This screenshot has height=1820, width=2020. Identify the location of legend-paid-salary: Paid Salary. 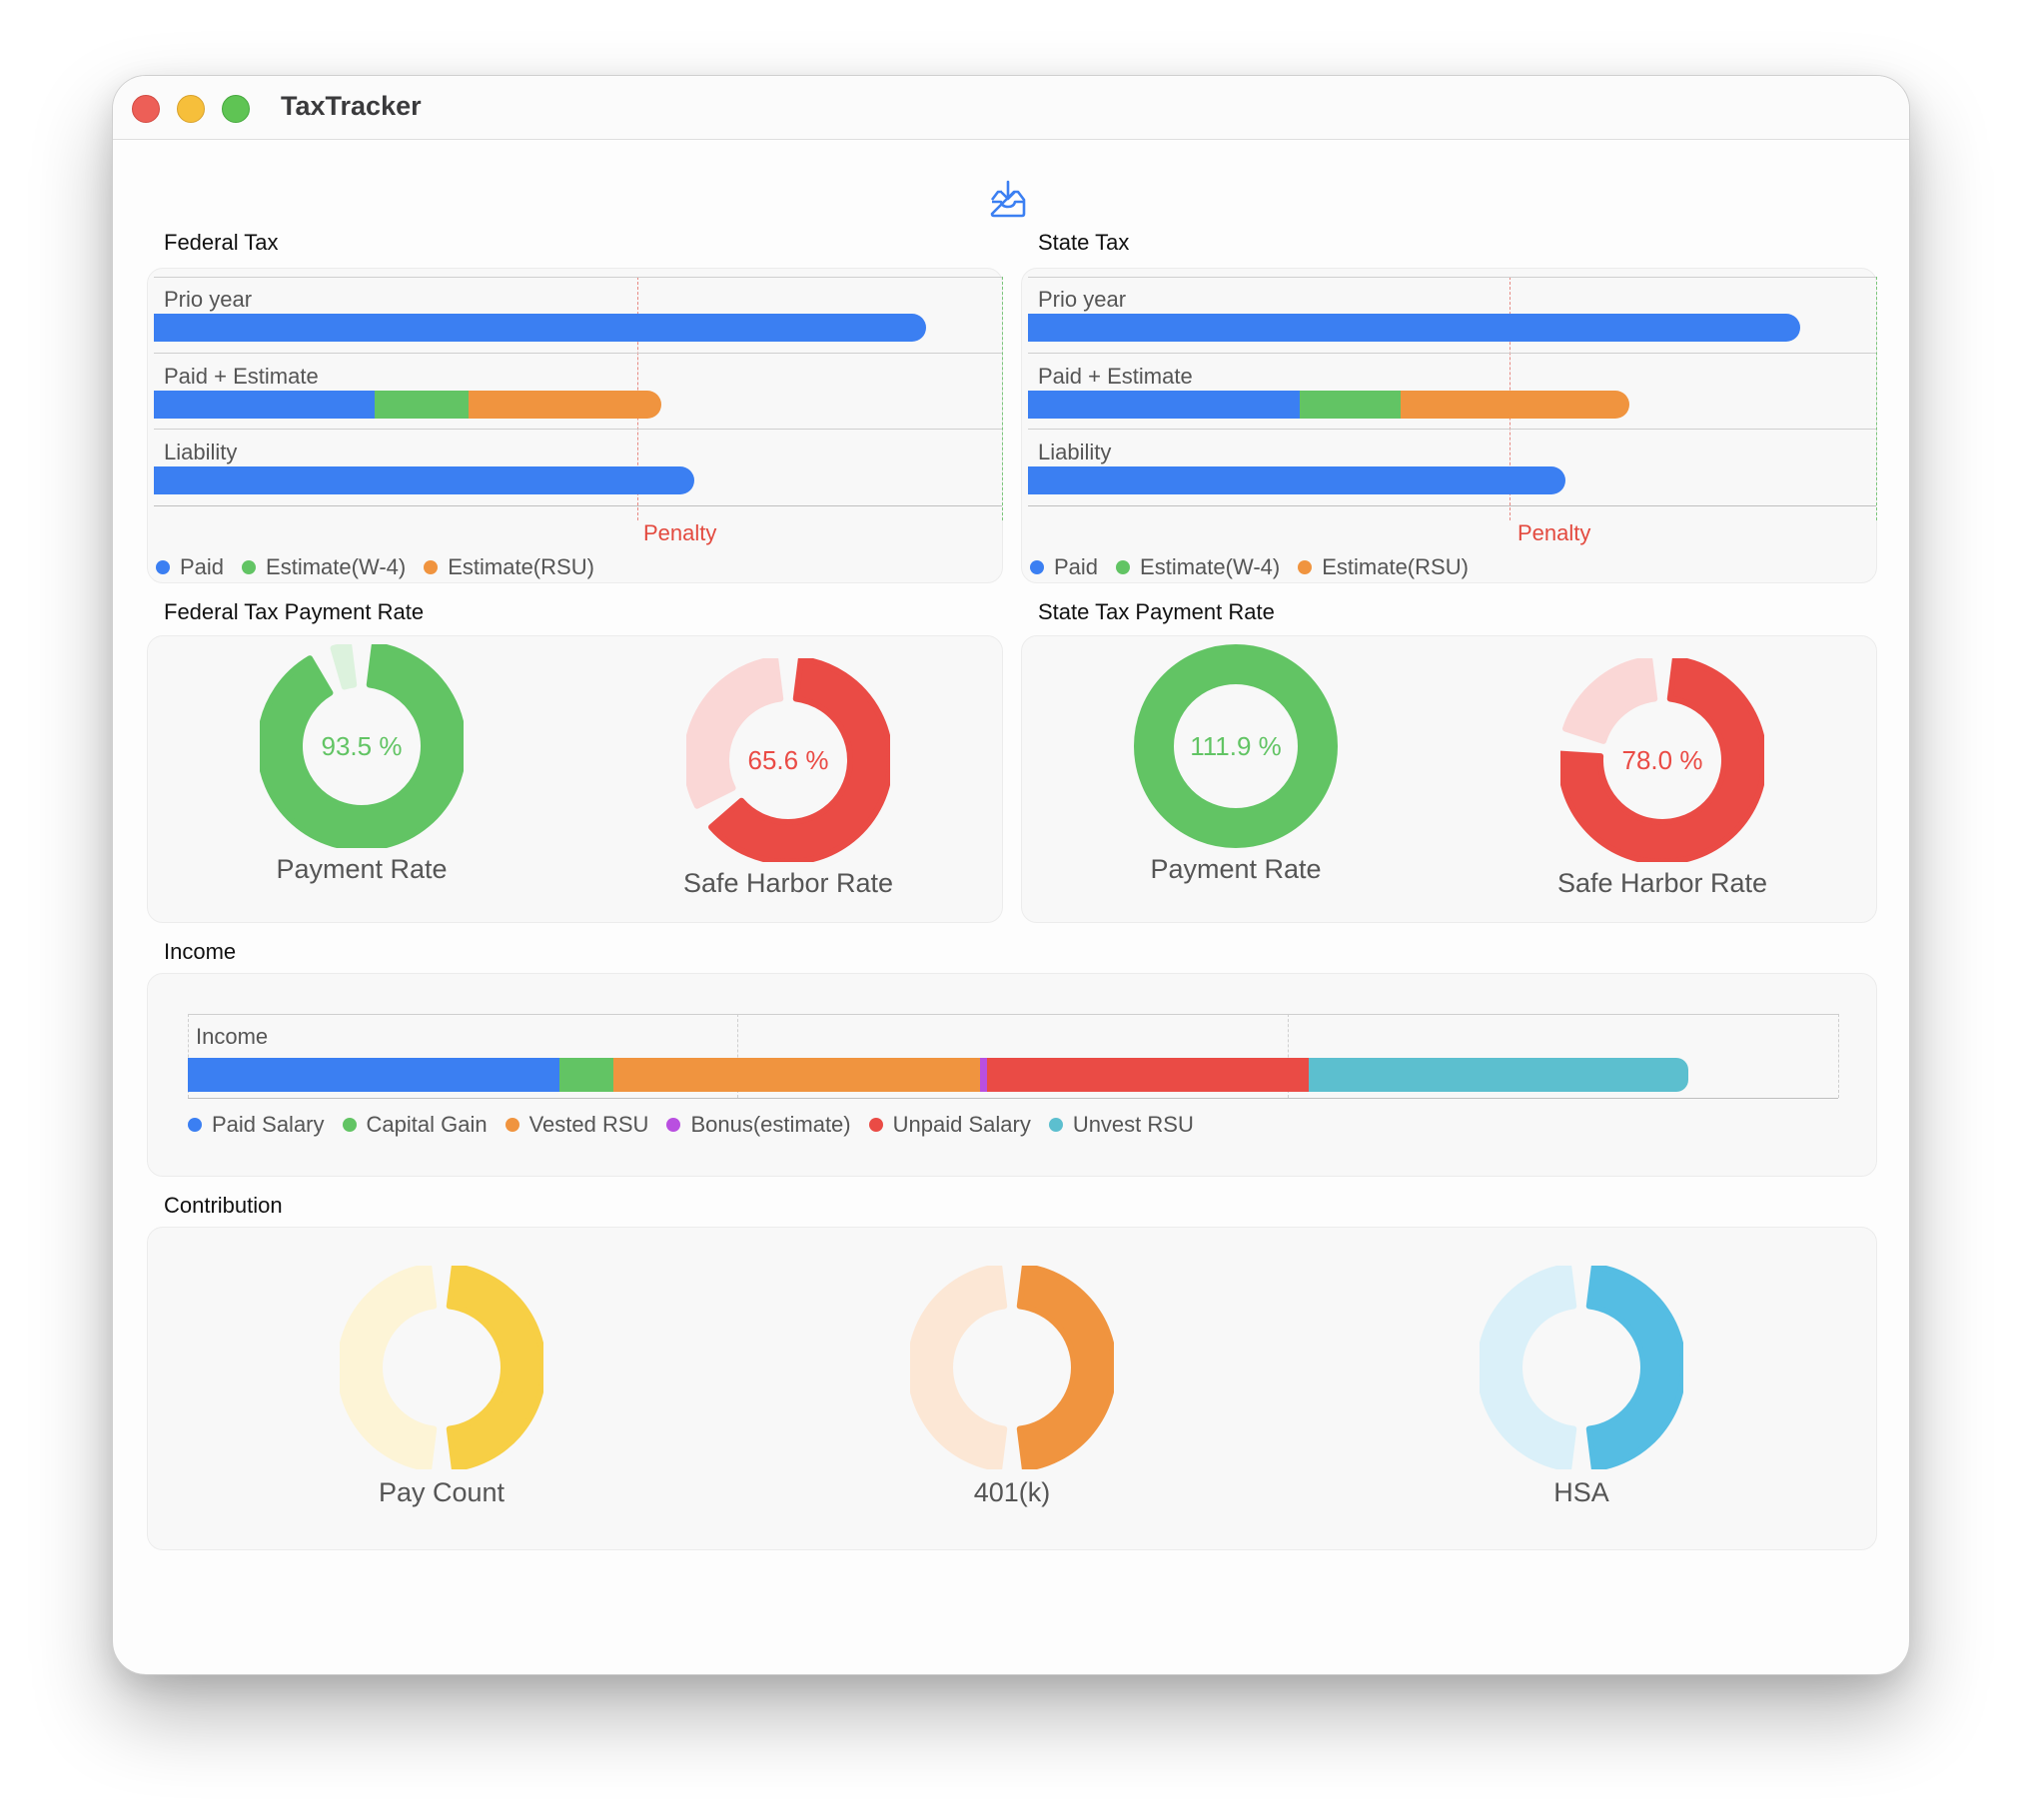
(256, 1125).